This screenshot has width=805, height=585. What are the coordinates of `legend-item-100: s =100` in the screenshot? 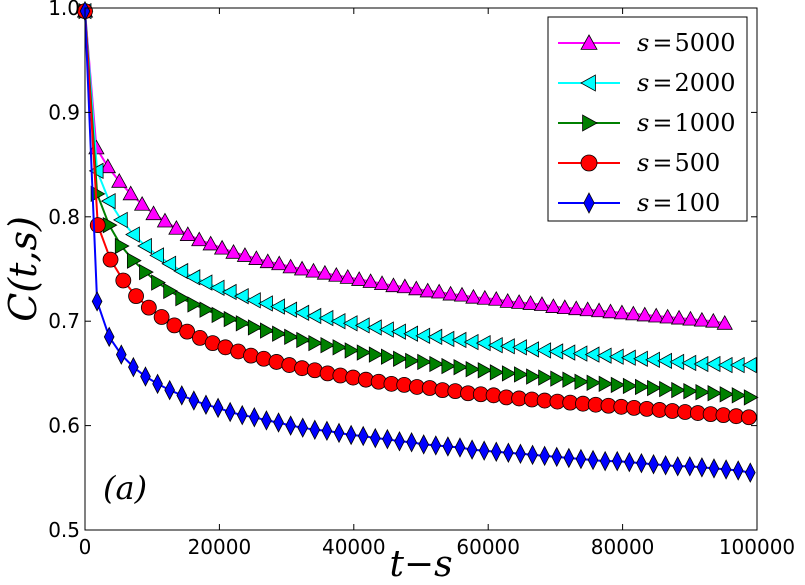 It's located at (639, 203).